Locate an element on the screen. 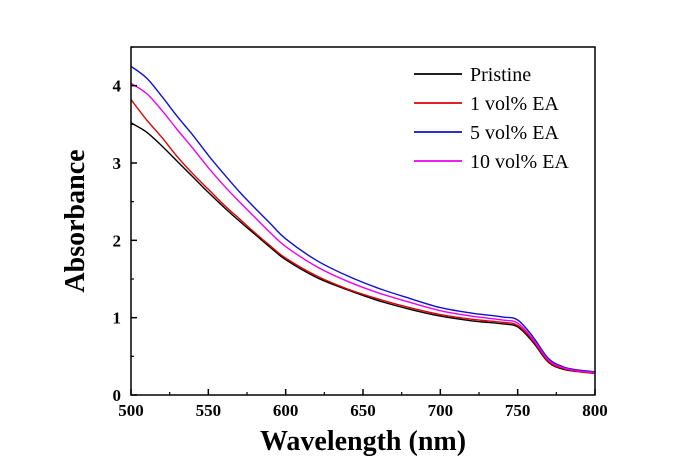 The width and height of the screenshot is (673, 468). legend-label: 1 vol% EA is located at coordinates (514, 104).